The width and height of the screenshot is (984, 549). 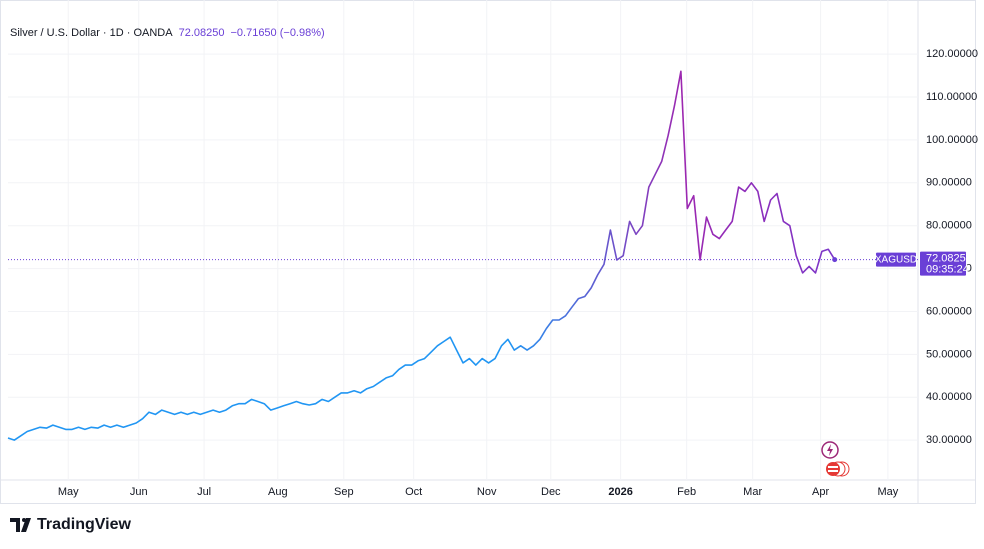 I want to click on y-tick-label: 30.00000, so click(x=949, y=440).